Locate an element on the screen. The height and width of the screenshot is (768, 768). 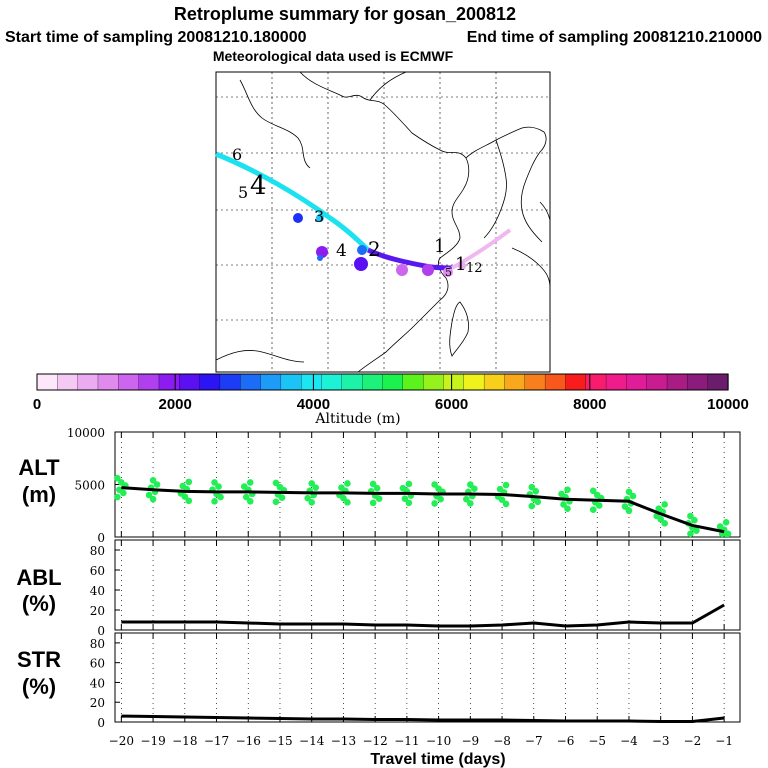
colorbar-tick-label: 2000 is located at coordinates (175, 404).